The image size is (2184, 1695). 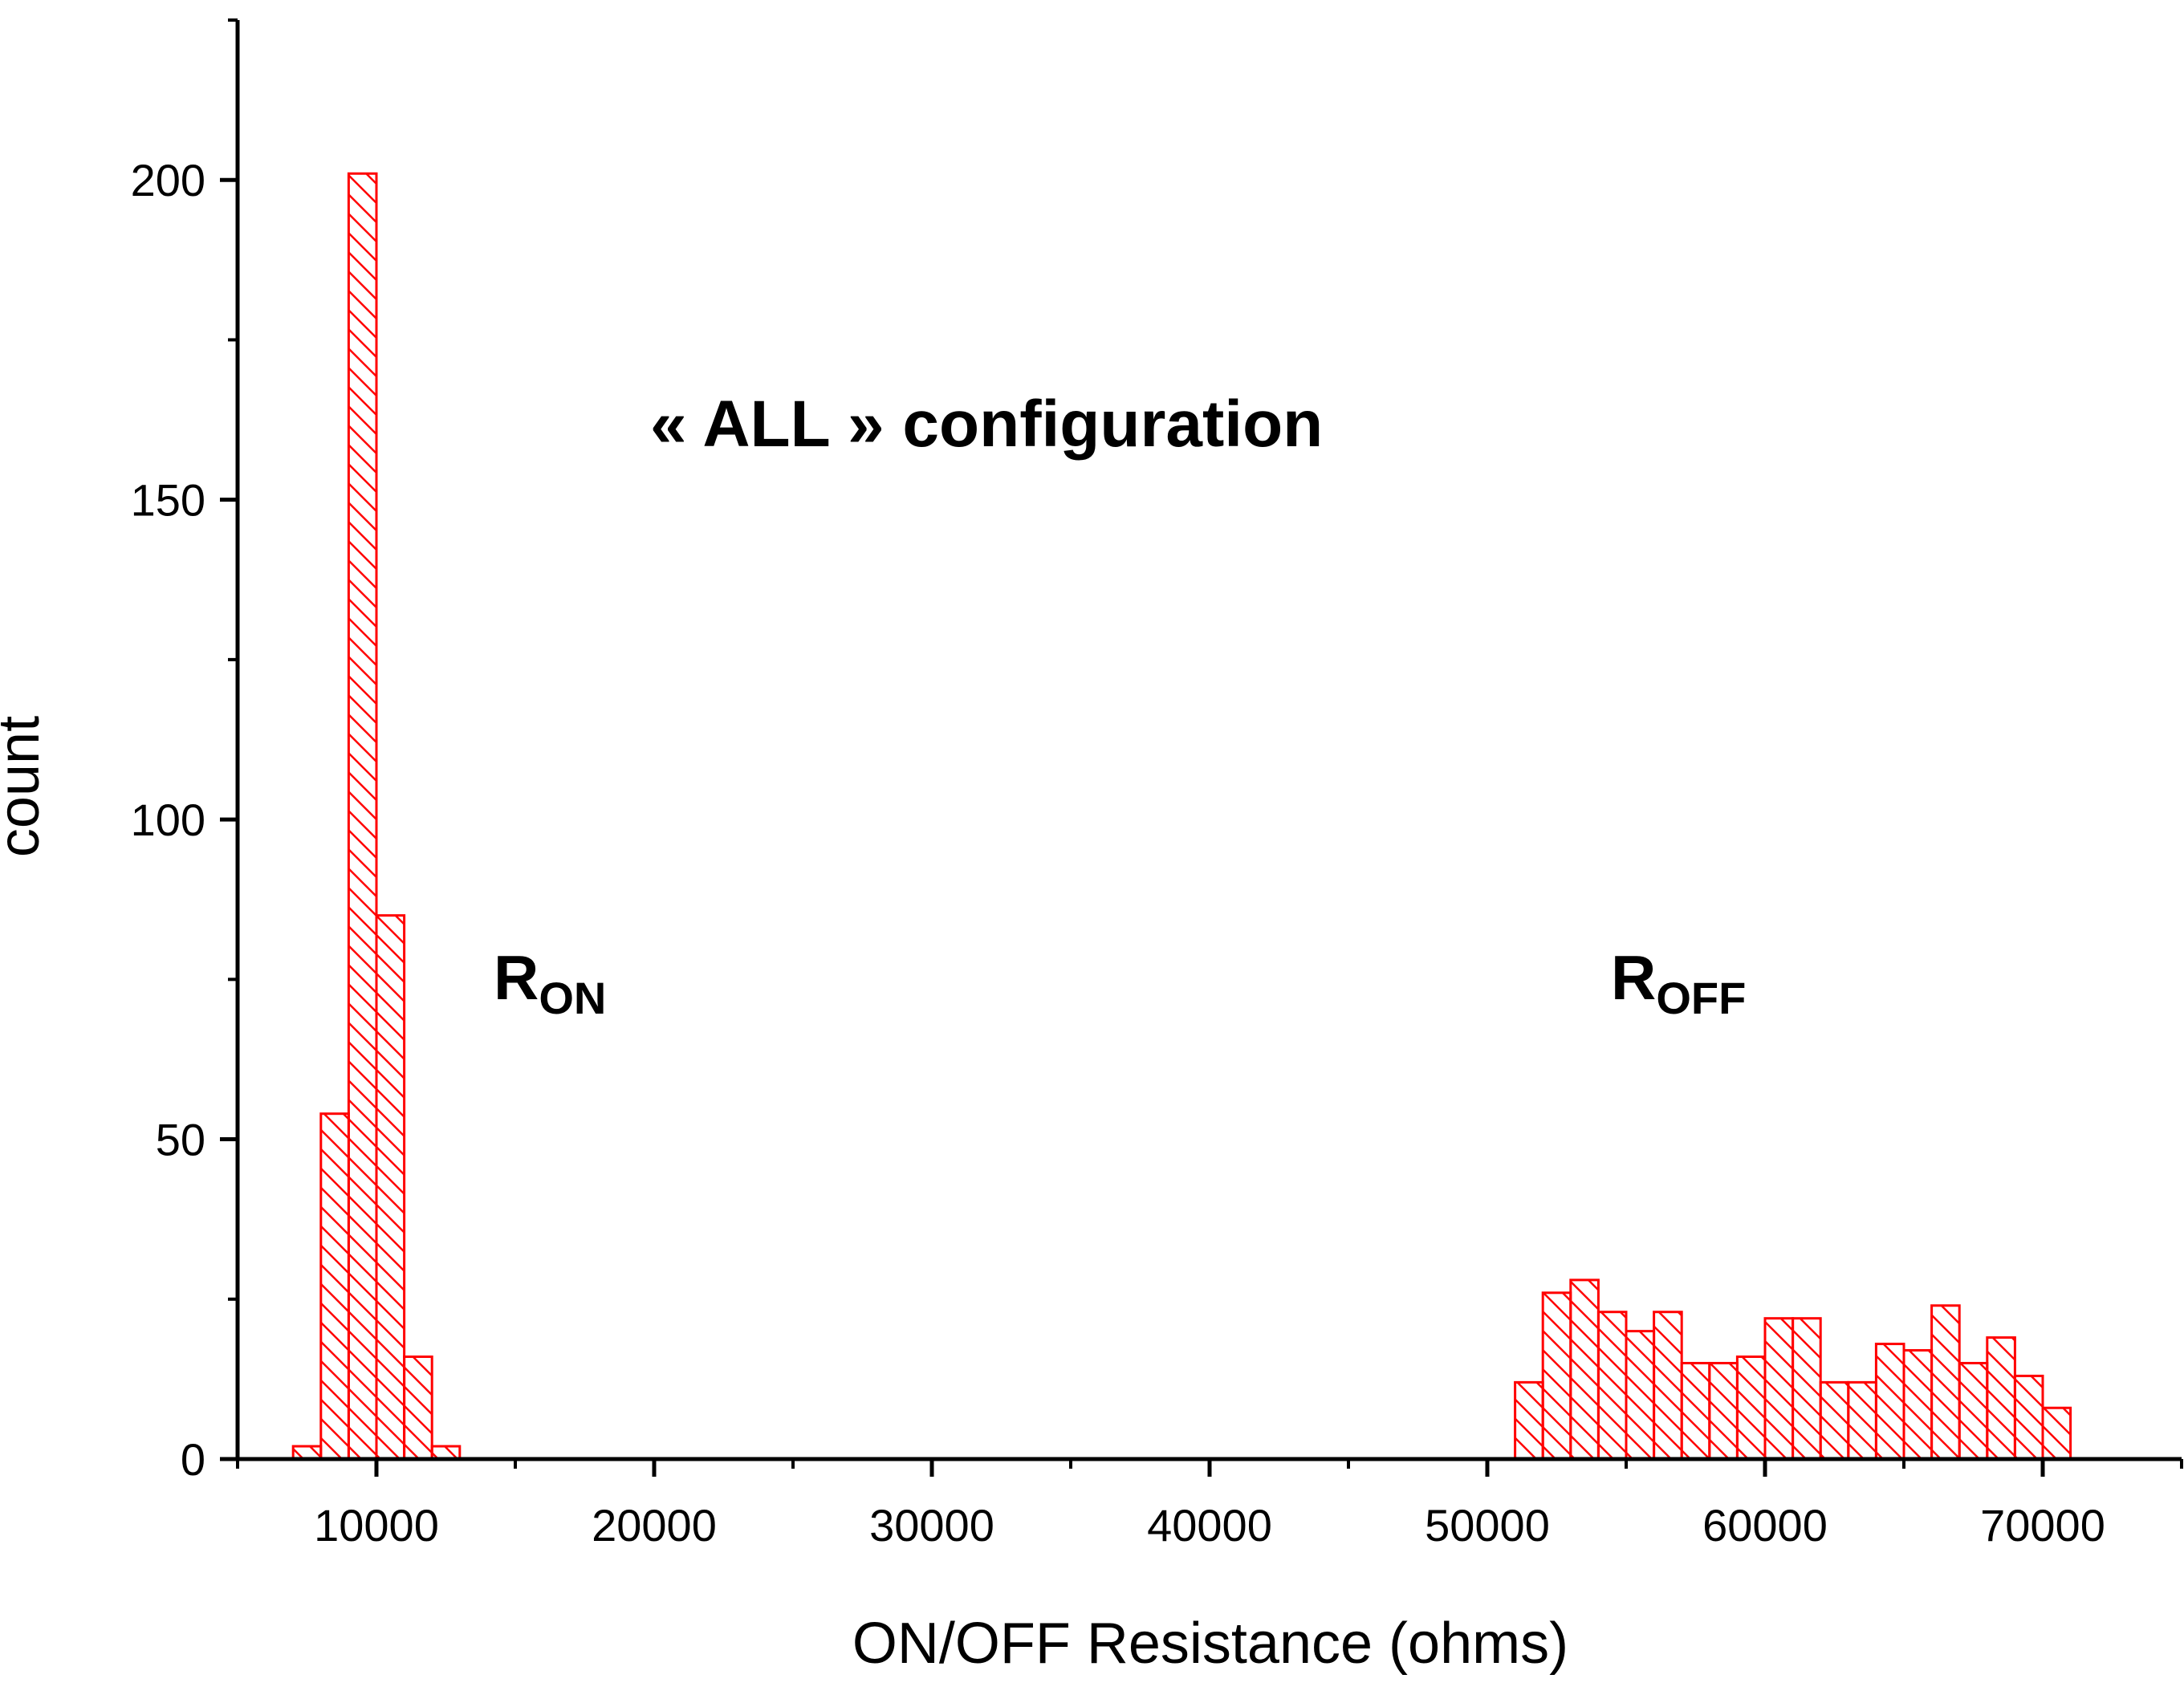 I want to click on r-off-annotation: ROFF, so click(x=1679, y=983).